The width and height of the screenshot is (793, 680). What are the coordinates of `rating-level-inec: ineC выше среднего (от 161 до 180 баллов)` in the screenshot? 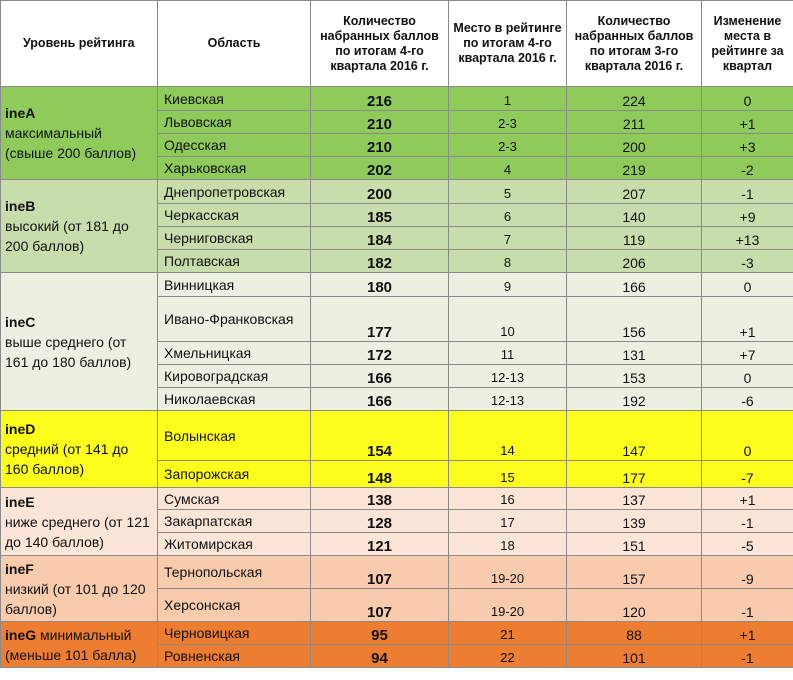 It's located at (79, 341).